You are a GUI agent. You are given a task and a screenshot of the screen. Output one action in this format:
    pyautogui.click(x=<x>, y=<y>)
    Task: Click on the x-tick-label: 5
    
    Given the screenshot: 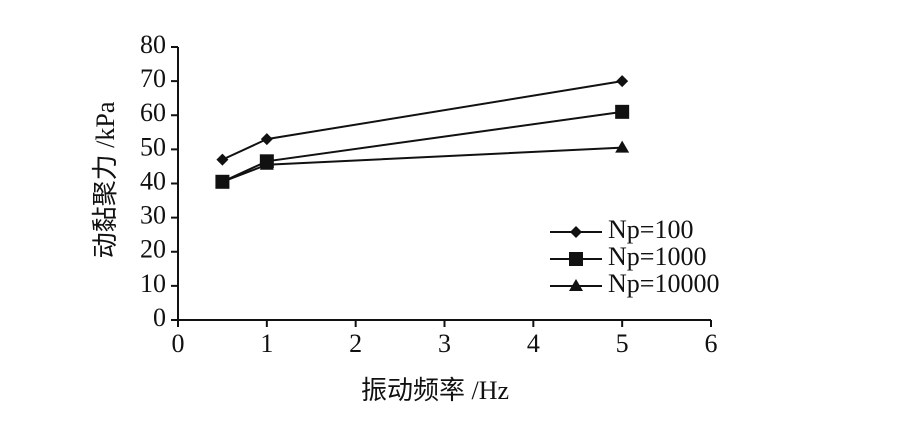 What is the action you would take?
    pyautogui.click(x=622, y=343)
    